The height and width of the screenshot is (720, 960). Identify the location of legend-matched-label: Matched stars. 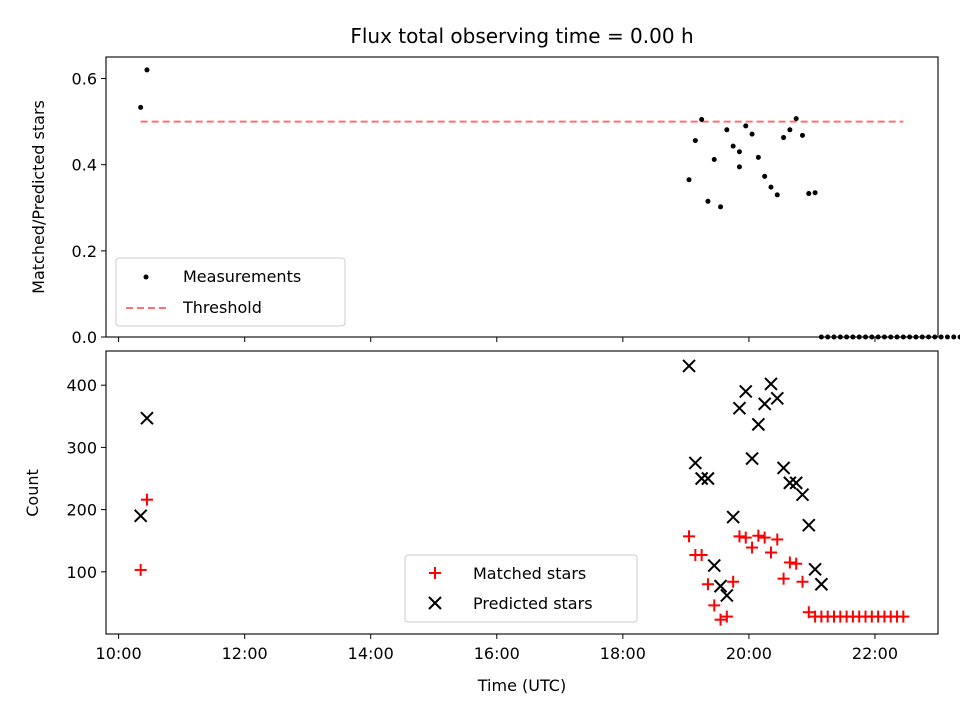
(529, 573).